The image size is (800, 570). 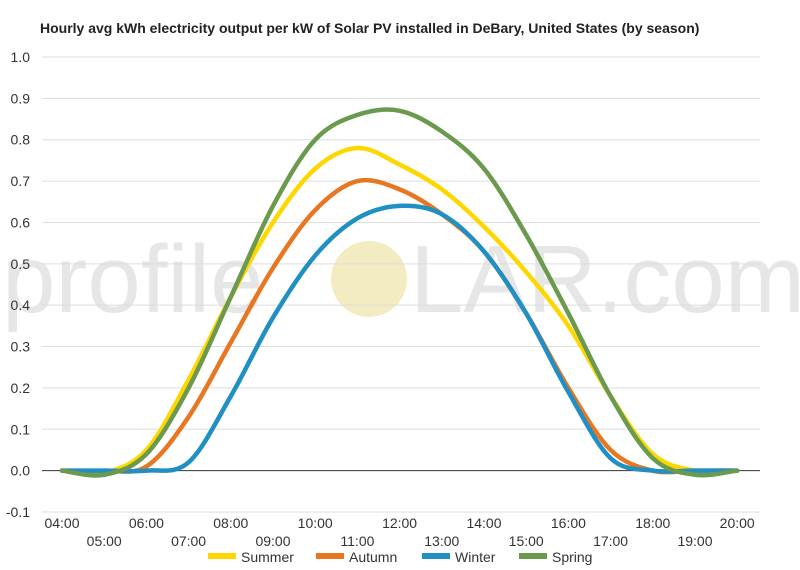 What do you see at coordinates (568, 523) in the screenshot?
I see `x-tick-label: 16:00` at bounding box center [568, 523].